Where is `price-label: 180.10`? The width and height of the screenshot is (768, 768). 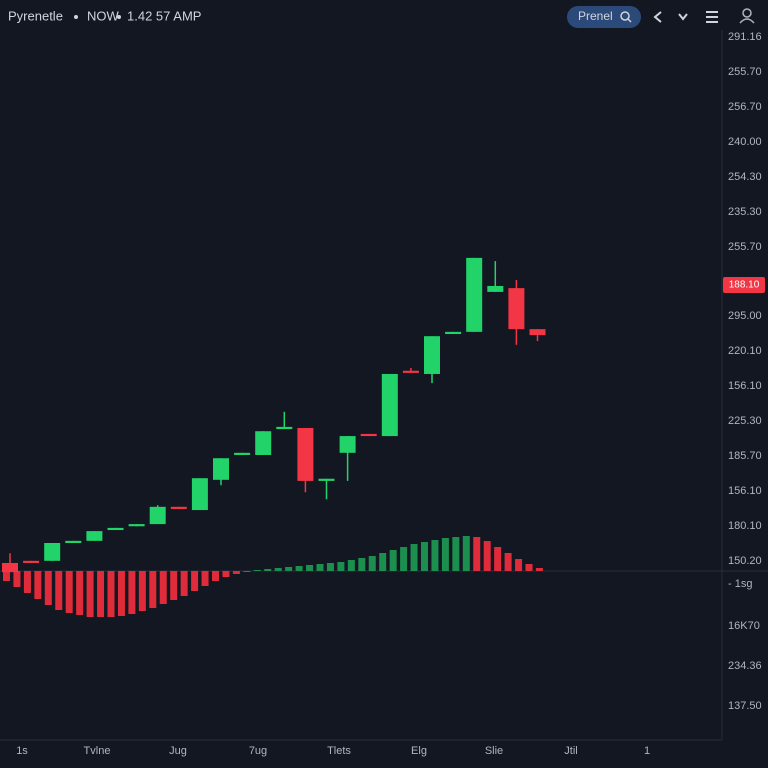
price-label: 180.10 is located at coordinates (745, 526).